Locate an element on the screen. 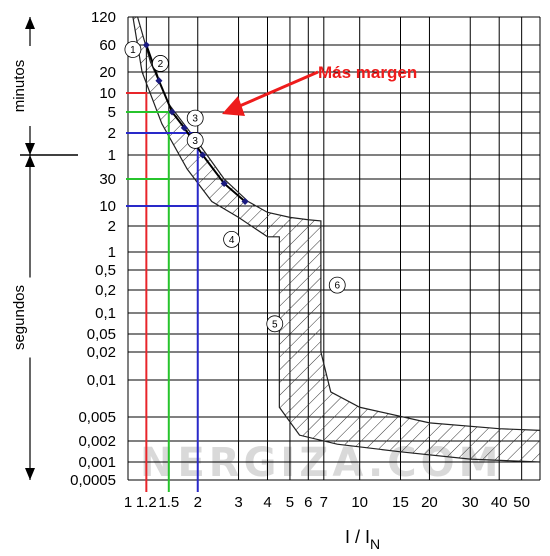  y-tick-label: 0,002 is located at coordinates (97, 441).